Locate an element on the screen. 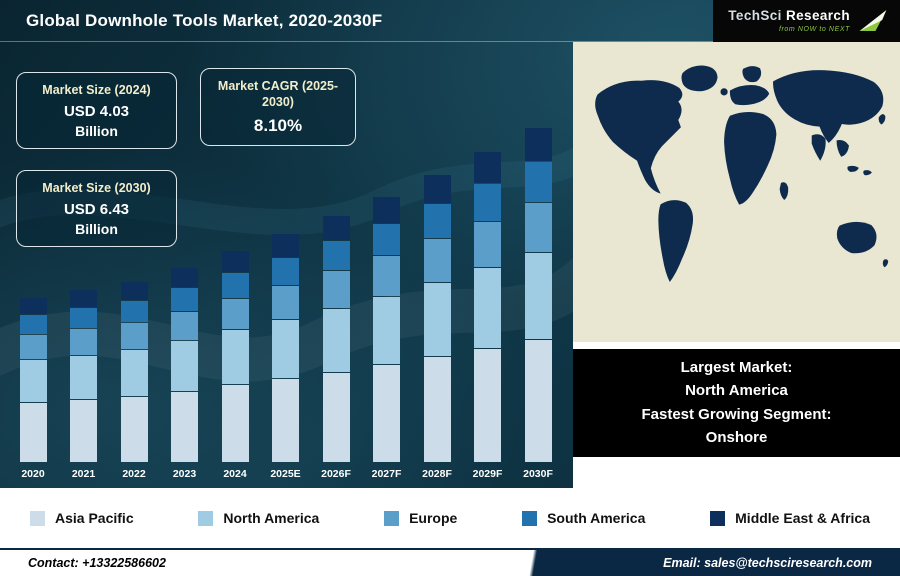 This screenshot has height=576, width=900. highlight-line: North America is located at coordinates (736, 390).